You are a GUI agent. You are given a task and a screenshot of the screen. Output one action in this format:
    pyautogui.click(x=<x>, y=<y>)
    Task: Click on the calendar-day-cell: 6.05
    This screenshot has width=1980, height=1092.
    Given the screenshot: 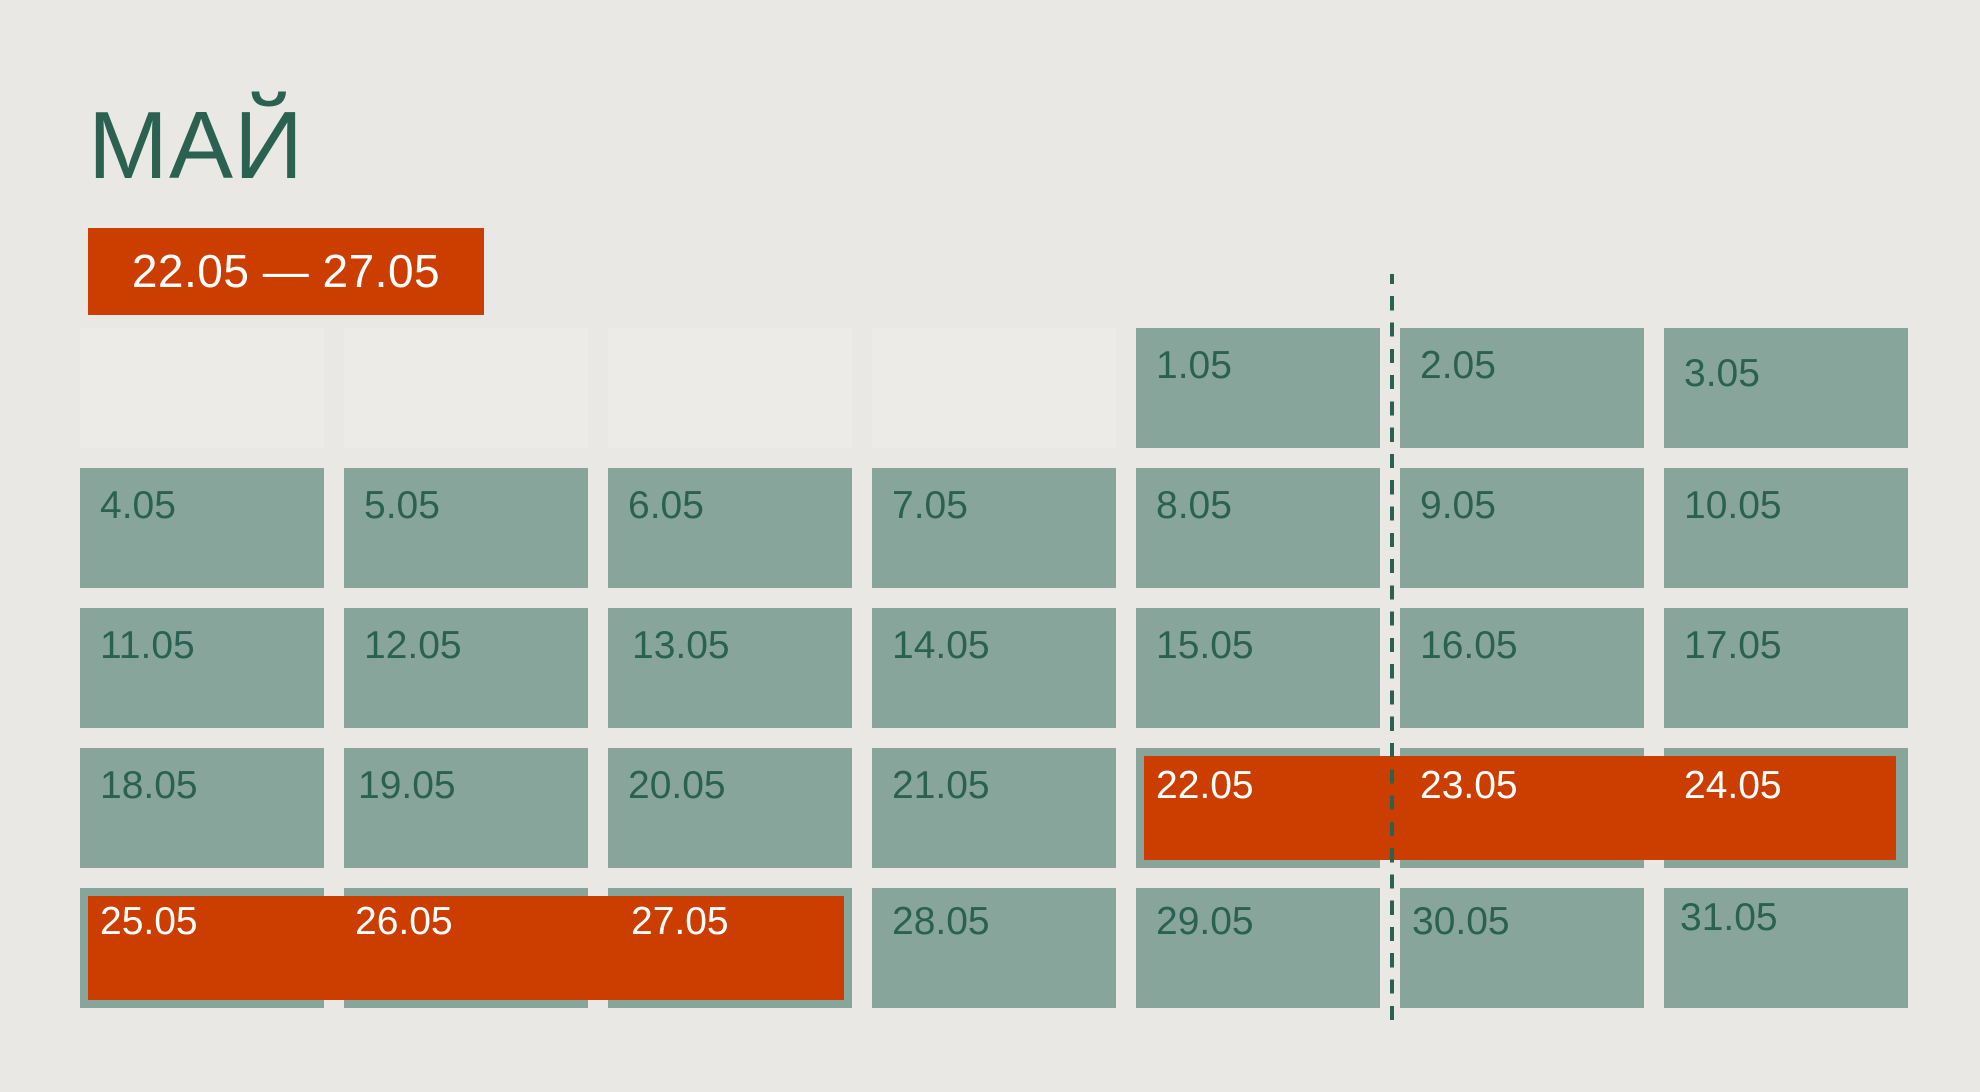 What is the action you would take?
    pyautogui.click(x=730, y=528)
    